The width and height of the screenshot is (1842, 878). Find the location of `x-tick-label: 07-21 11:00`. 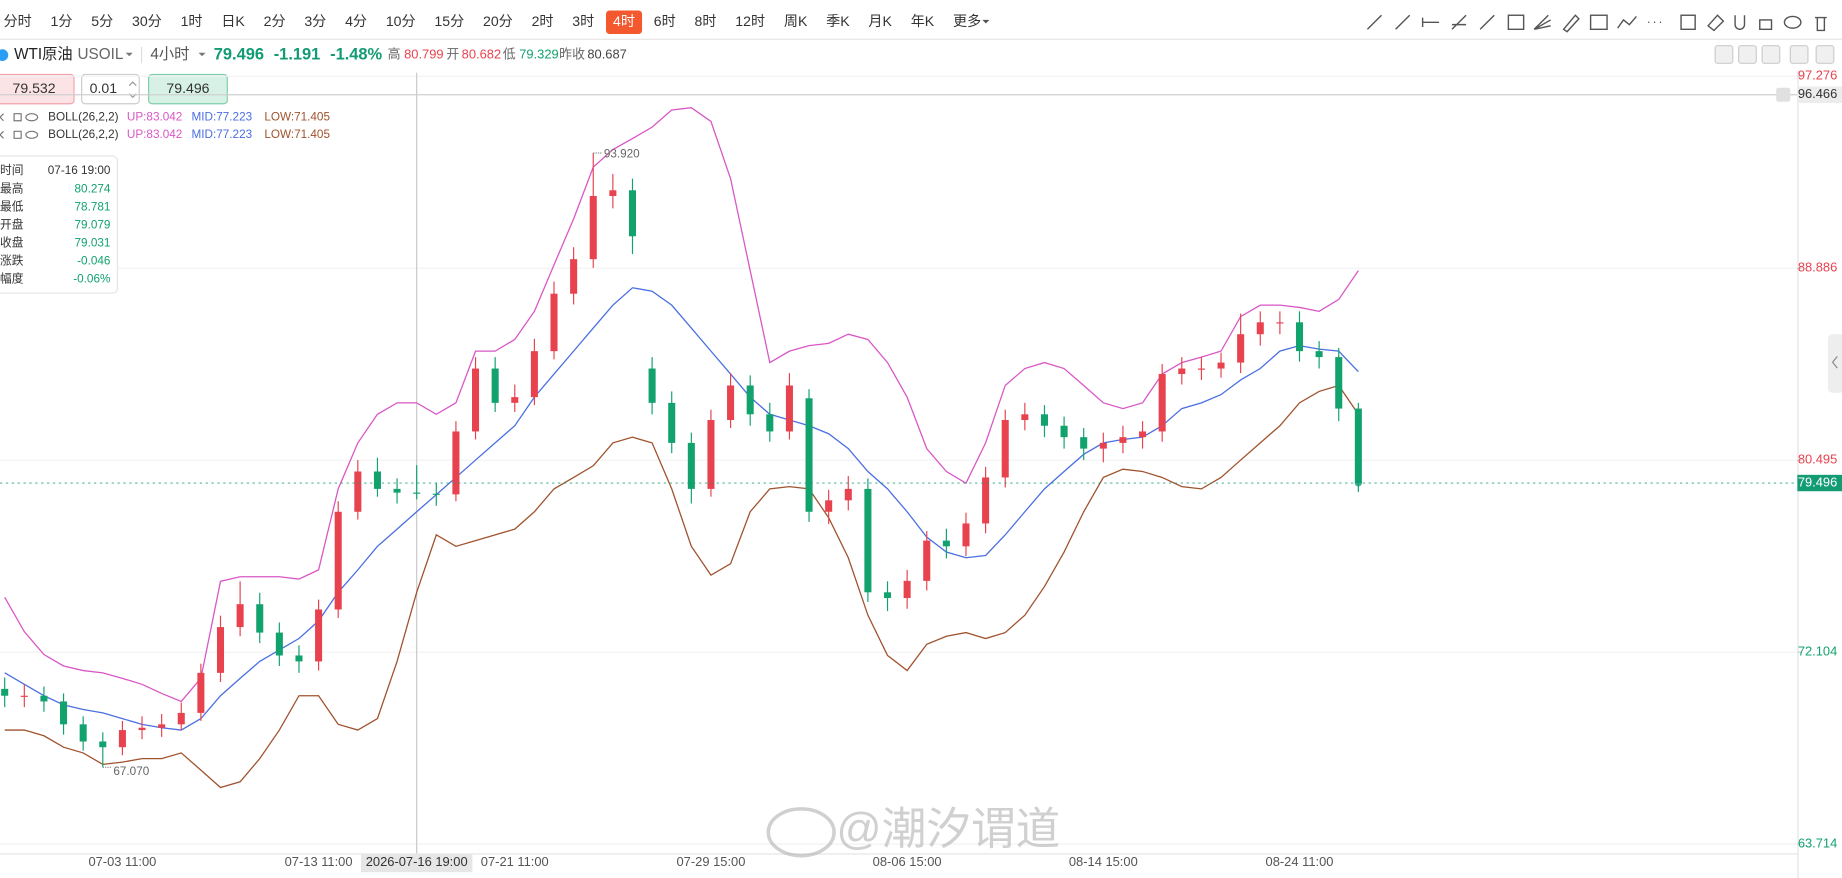

x-tick-label: 07-21 11:00 is located at coordinates (515, 861).